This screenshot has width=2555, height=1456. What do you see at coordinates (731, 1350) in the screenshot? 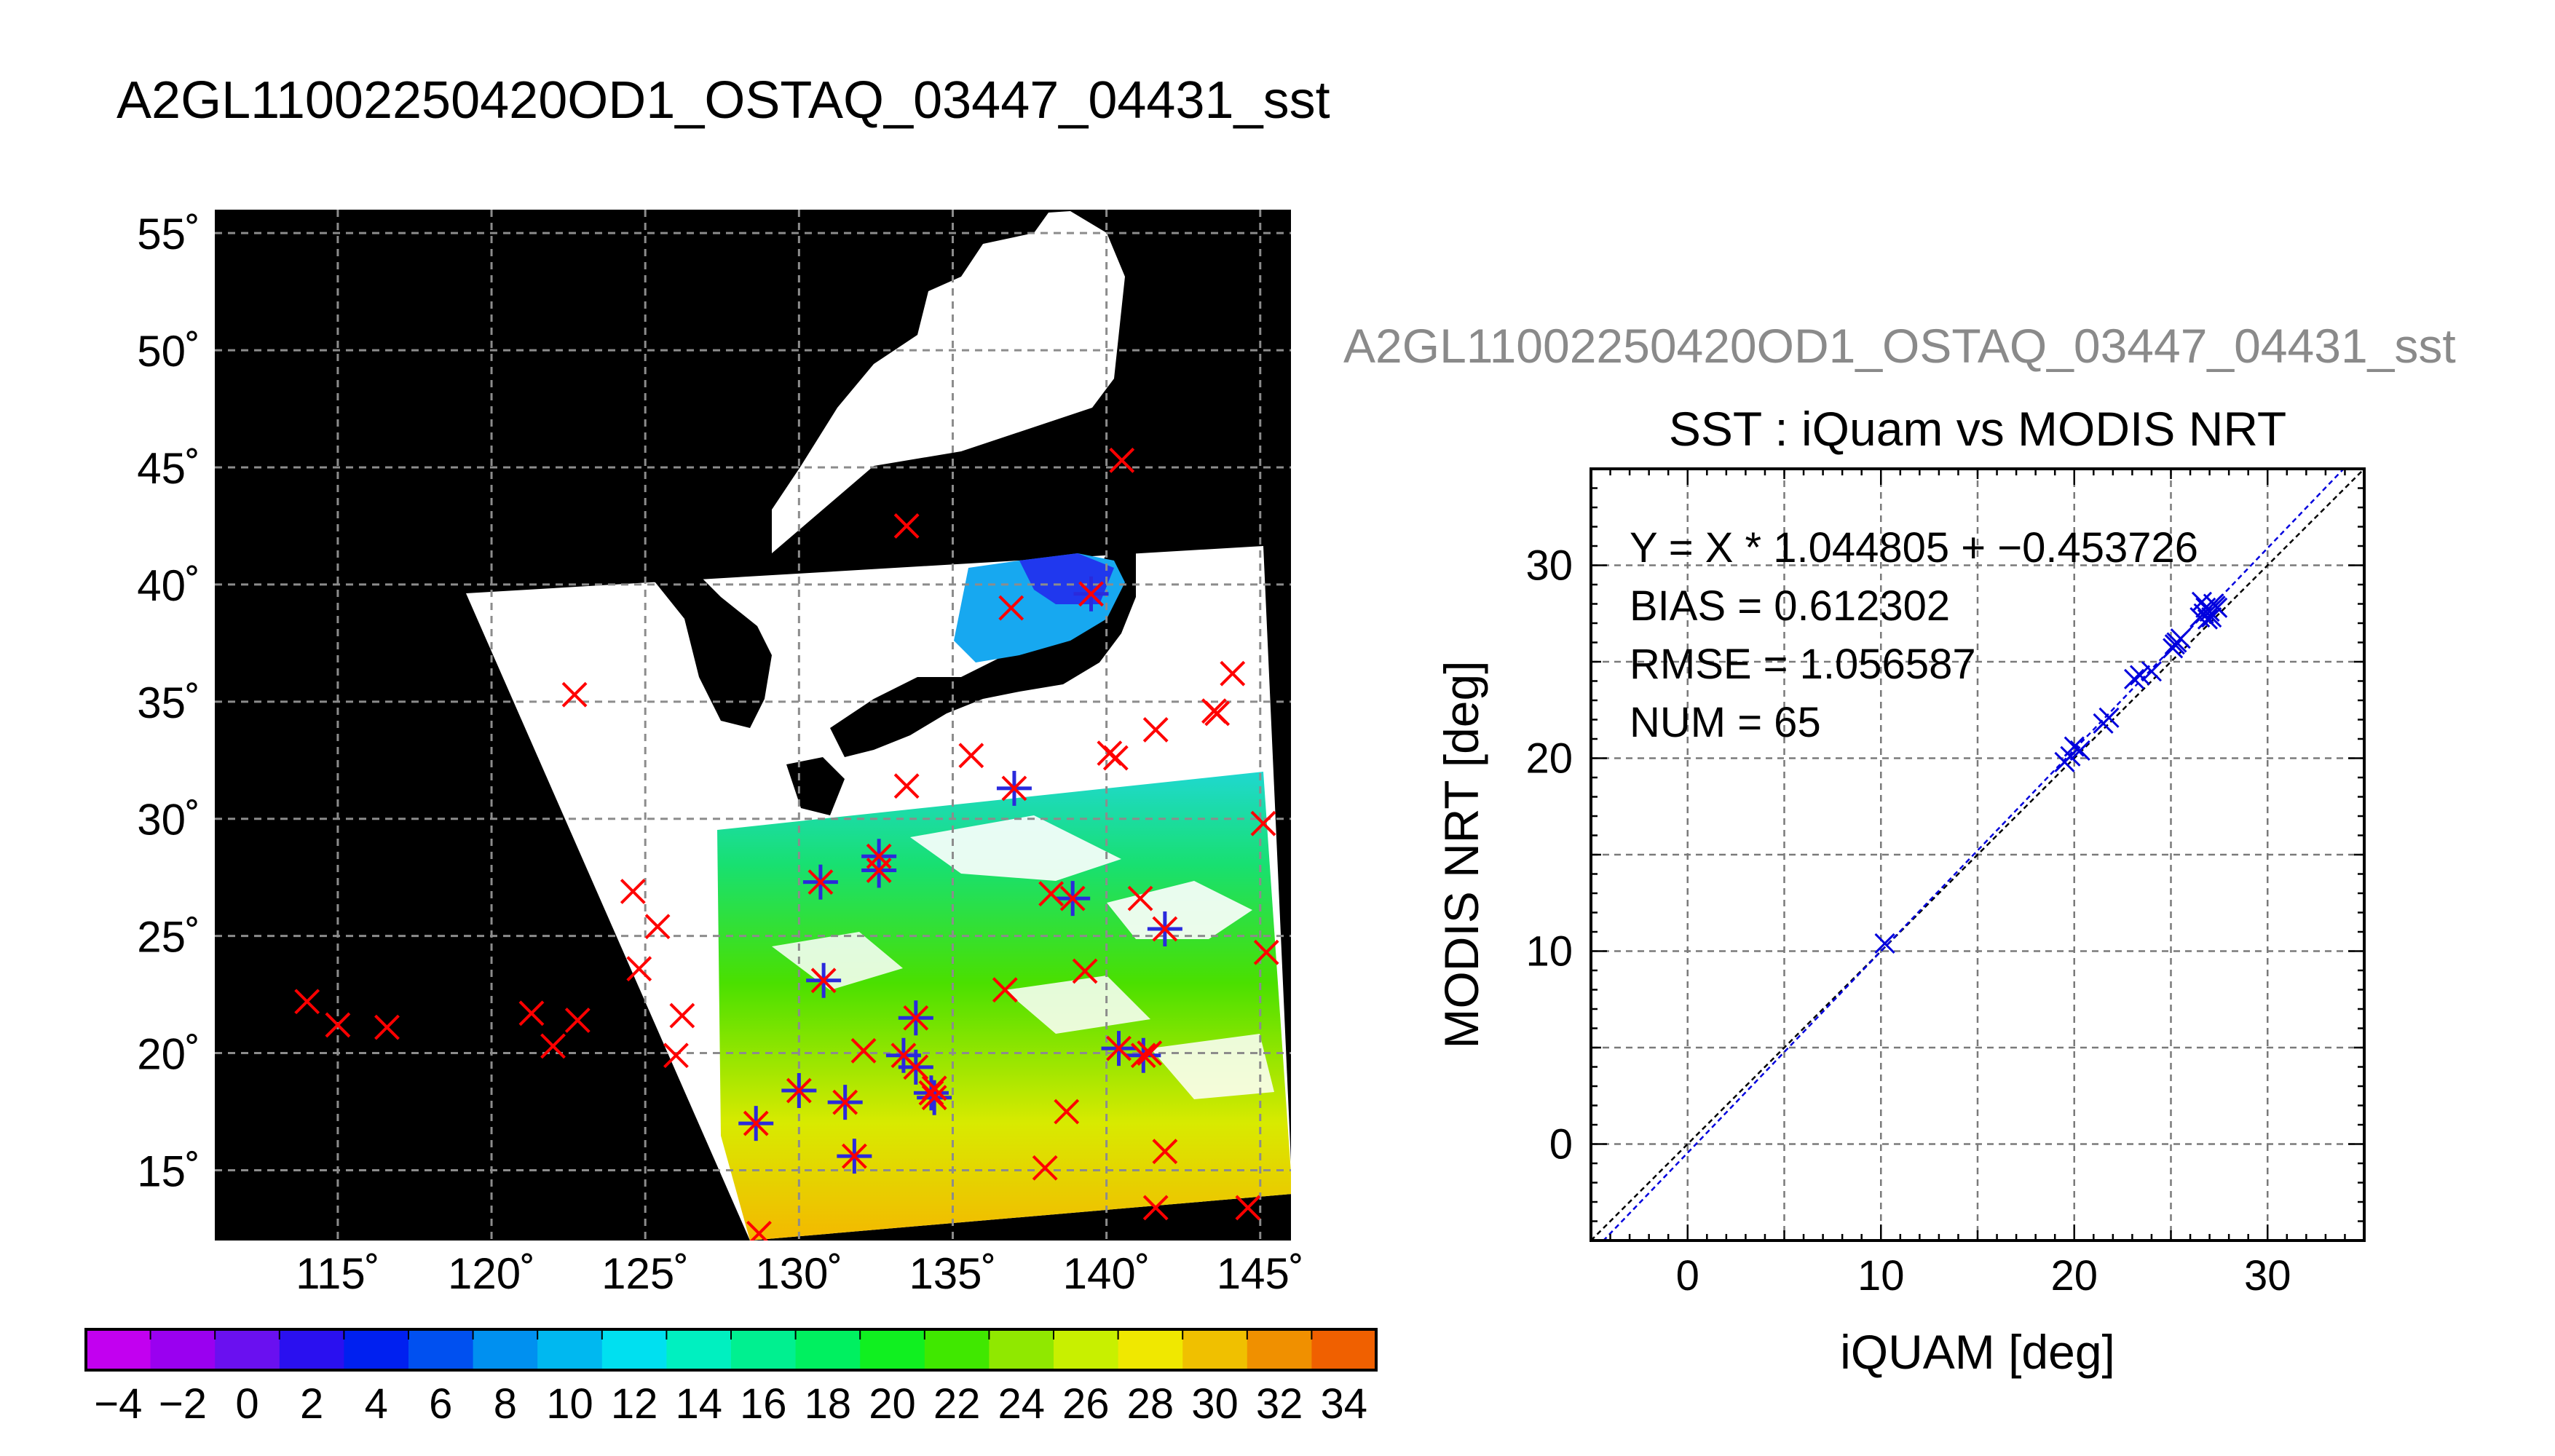
I see `colorbar-frame` at bounding box center [731, 1350].